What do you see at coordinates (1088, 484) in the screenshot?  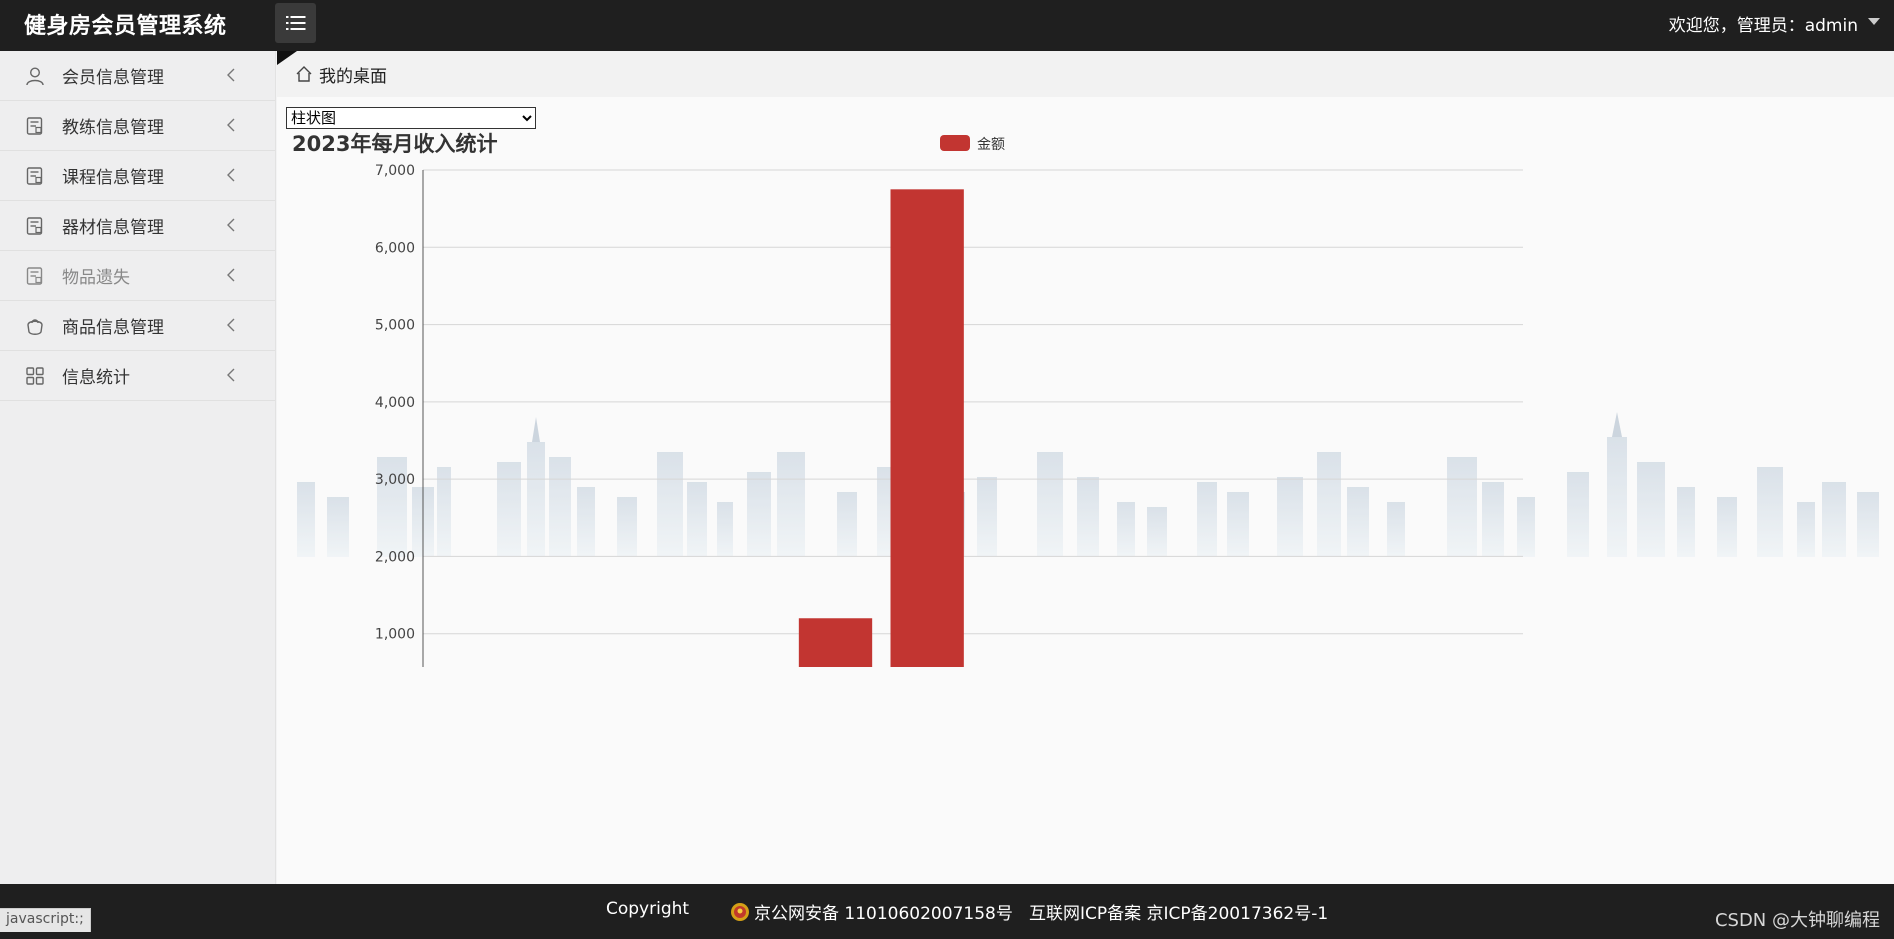 I see `city-skyline-background` at bounding box center [1088, 484].